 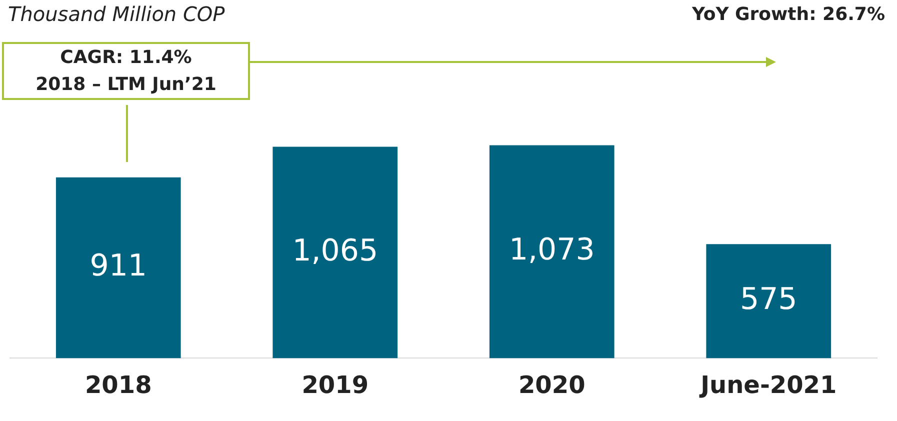 I want to click on data-label: 575, so click(x=769, y=299).